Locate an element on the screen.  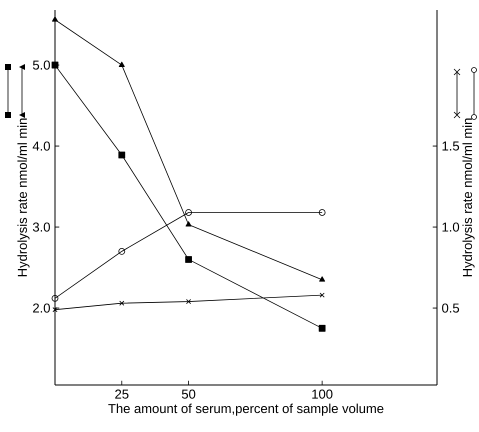
y-tick-label: 4.0 is located at coordinates (41, 146).